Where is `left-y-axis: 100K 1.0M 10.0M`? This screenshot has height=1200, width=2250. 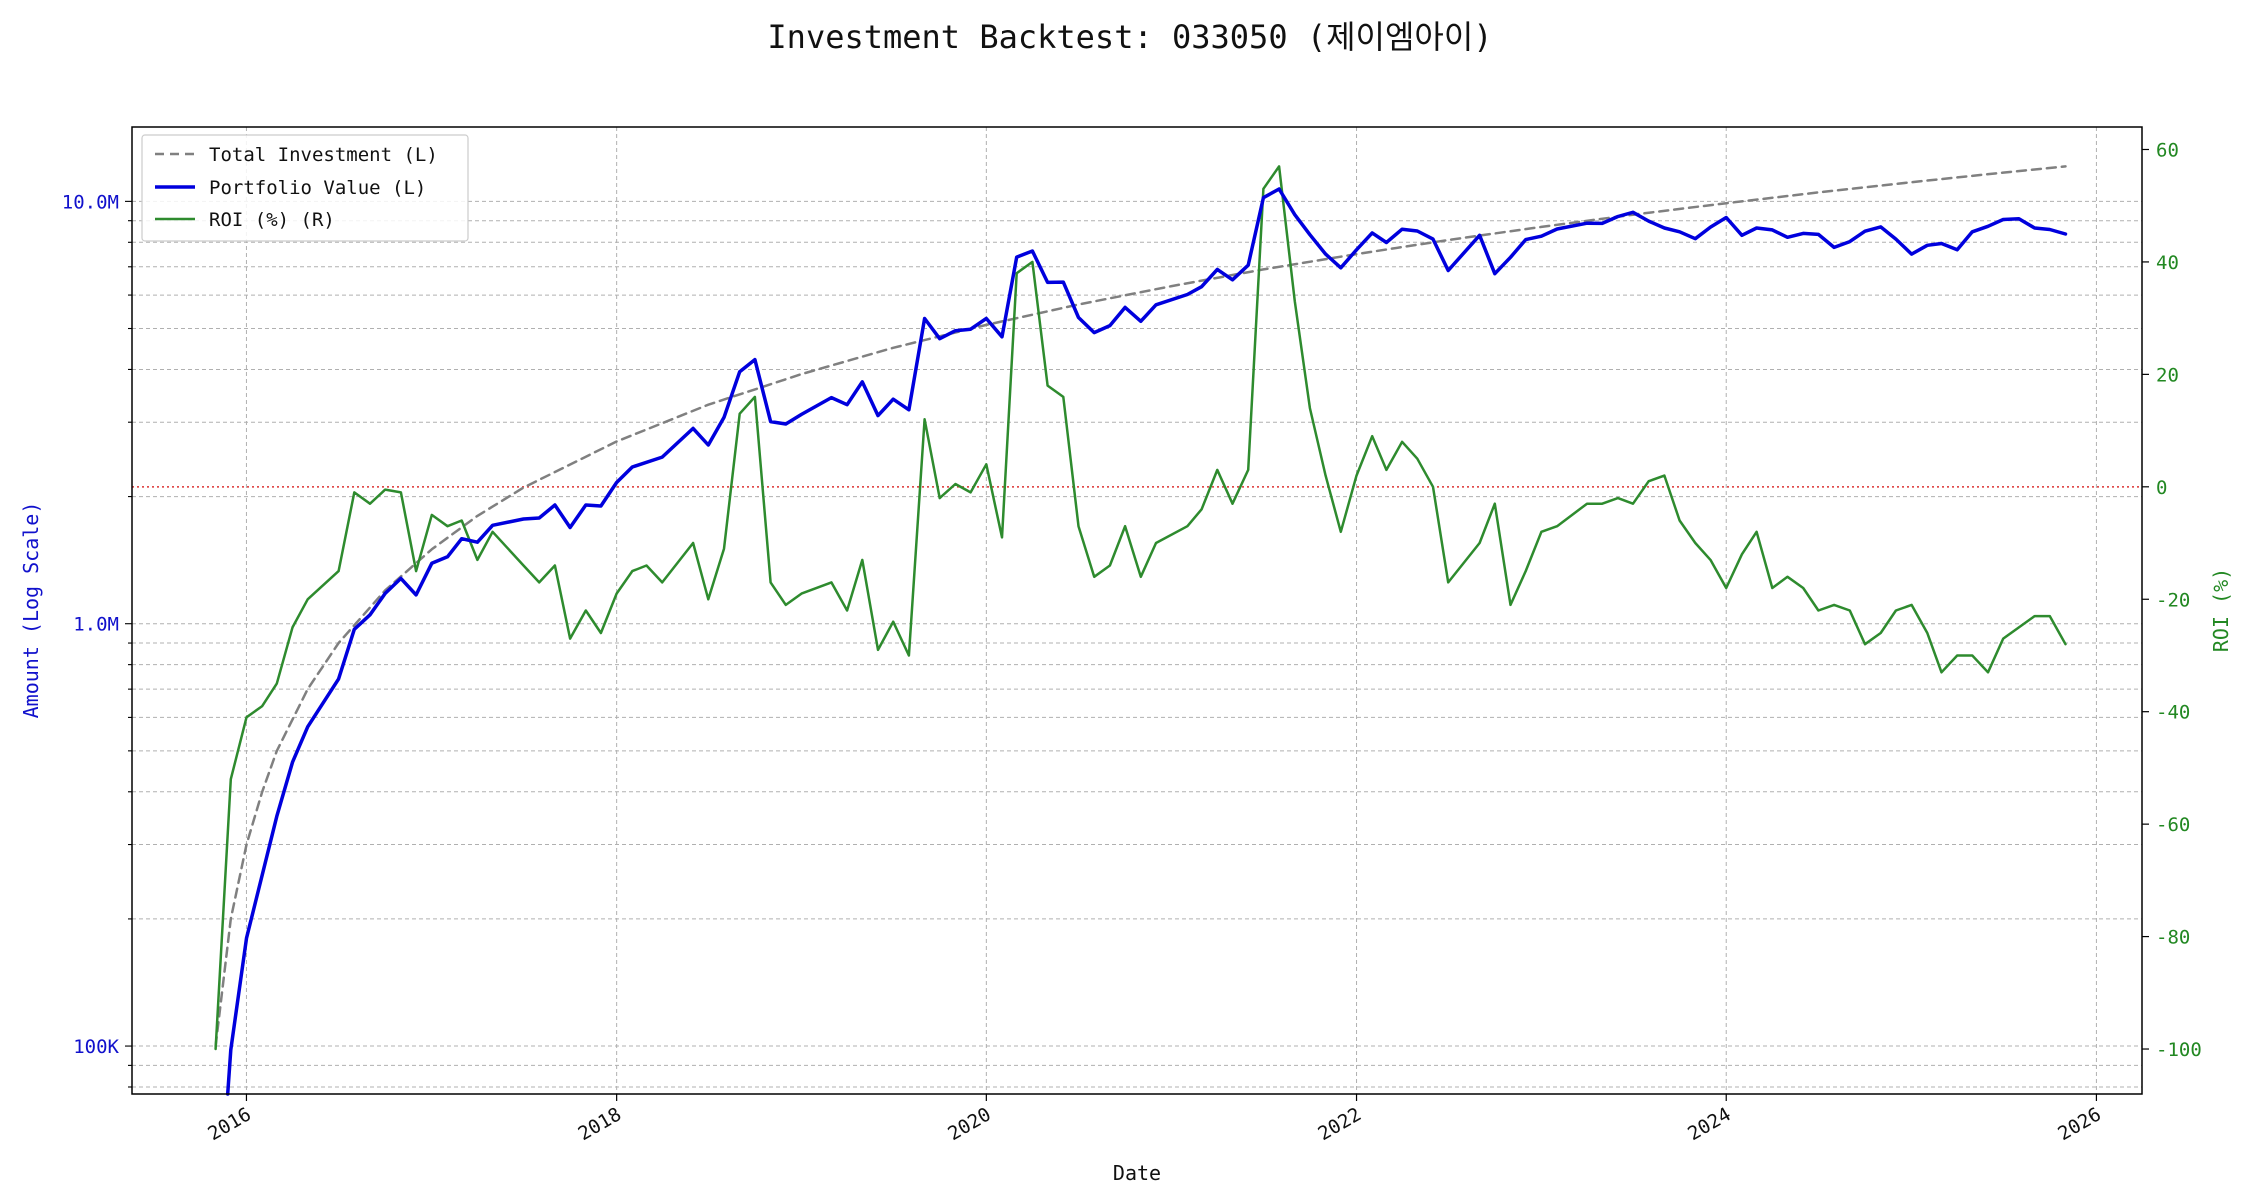 left-y-axis: 100K 1.0M 10.0M is located at coordinates (97, 639).